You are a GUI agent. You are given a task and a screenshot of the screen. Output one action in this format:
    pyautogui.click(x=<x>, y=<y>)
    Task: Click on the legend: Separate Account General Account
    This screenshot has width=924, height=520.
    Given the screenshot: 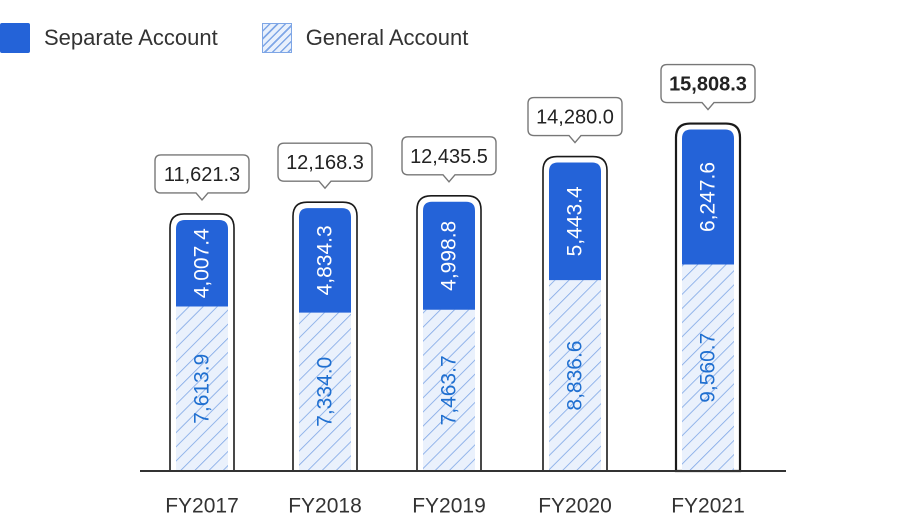 What is the action you would take?
    pyautogui.click(x=256, y=38)
    